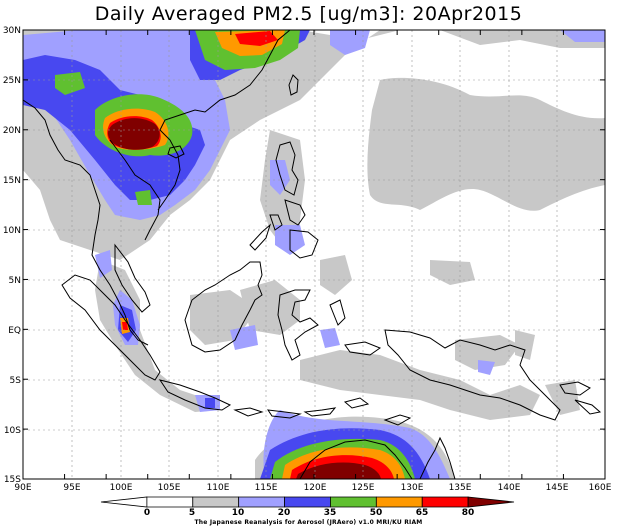 The image size is (617, 529). I want to click on lat-label: 5N, so click(15, 281).